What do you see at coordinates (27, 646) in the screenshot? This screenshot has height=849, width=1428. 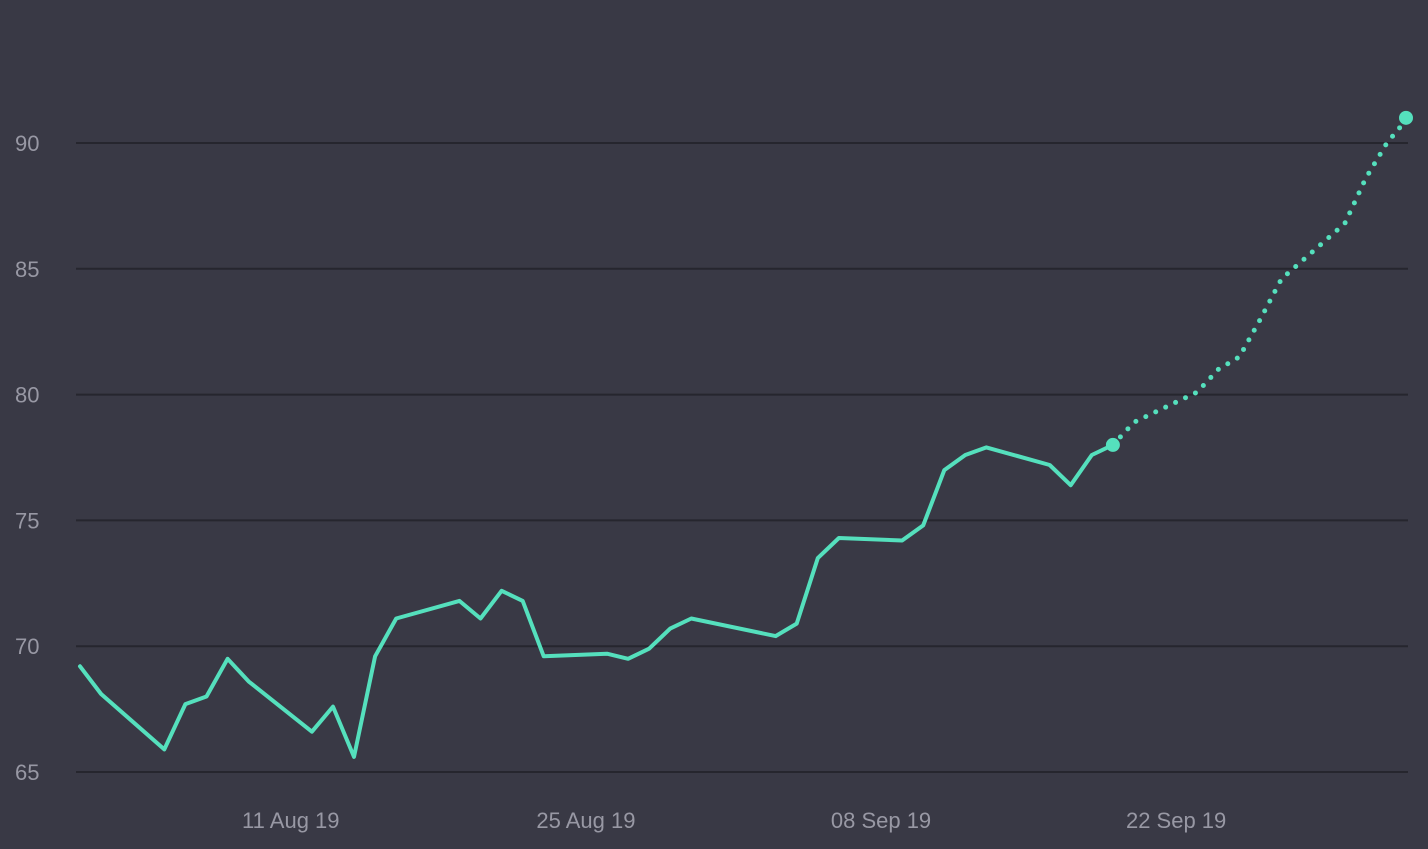 I see `y-tick-label: 70` at bounding box center [27, 646].